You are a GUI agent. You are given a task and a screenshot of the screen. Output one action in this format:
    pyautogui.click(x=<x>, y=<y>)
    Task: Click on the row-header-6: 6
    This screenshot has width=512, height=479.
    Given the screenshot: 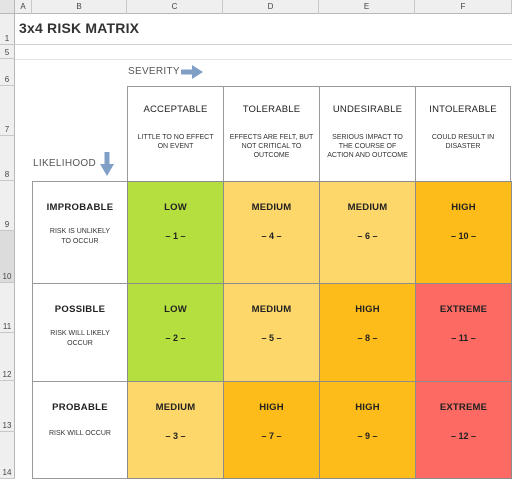 What is the action you would take?
    pyautogui.click(x=7, y=72)
    